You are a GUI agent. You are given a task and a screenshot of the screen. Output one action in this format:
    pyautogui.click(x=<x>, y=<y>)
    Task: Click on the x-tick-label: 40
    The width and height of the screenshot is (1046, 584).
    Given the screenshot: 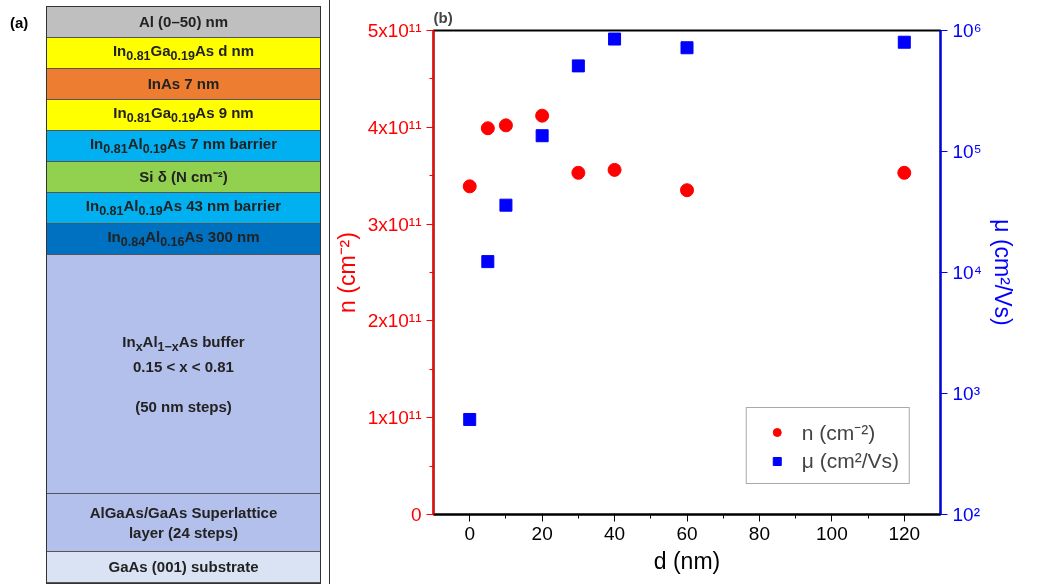 What is the action you would take?
    pyautogui.click(x=615, y=533)
    